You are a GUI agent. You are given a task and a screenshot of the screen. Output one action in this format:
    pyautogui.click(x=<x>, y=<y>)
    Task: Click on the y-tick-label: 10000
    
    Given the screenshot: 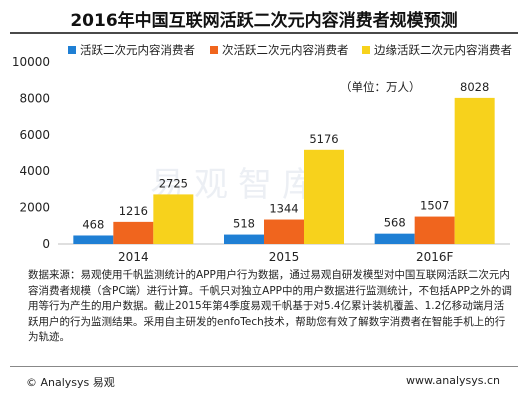 What is the action you would take?
    pyautogui.click(x=31, y=62)
    